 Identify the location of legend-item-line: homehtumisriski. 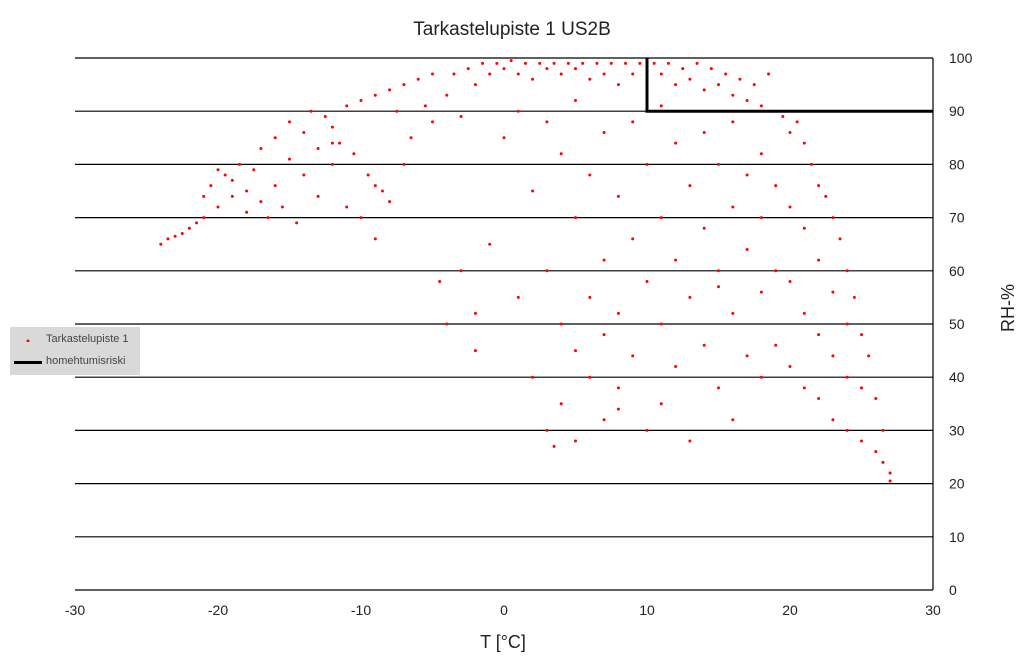
(75, 362).